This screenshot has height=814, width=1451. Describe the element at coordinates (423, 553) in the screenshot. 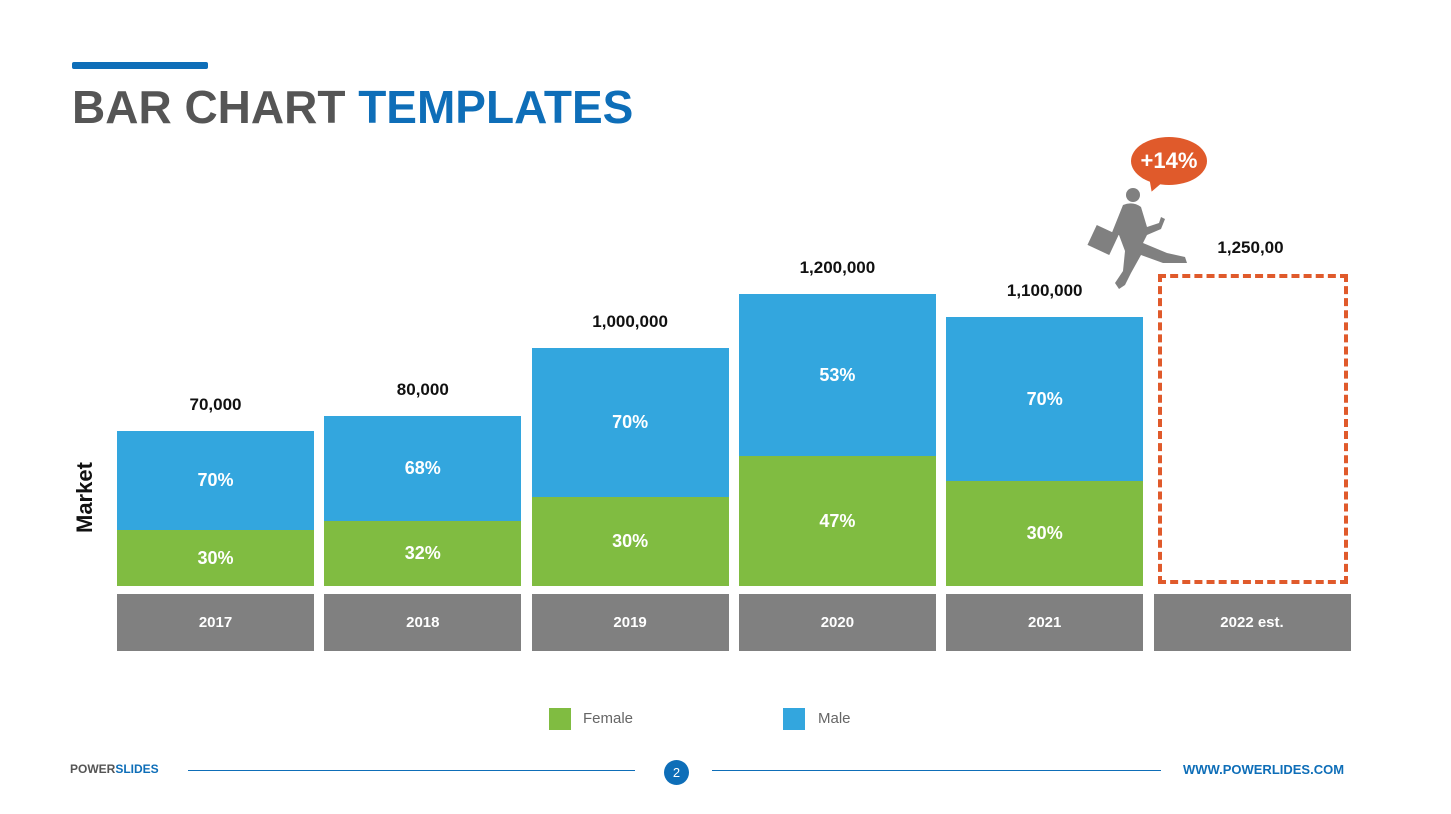

I see `bar-segment-female: 32%` at that location.